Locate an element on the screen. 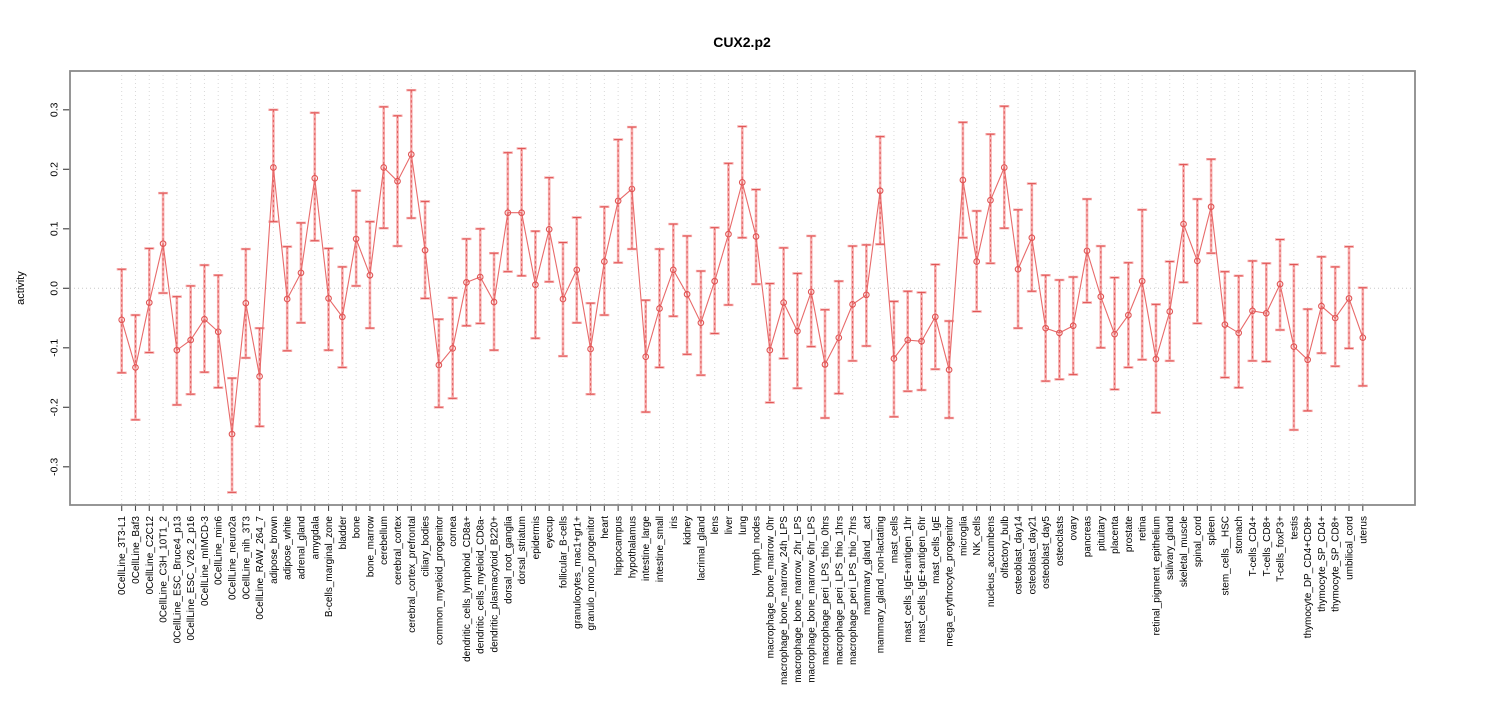 This screenshot has width=1485, height=725. x-tick-label: mast_cells_IgE+antigen_6hr is located at coordinates (922, 578).